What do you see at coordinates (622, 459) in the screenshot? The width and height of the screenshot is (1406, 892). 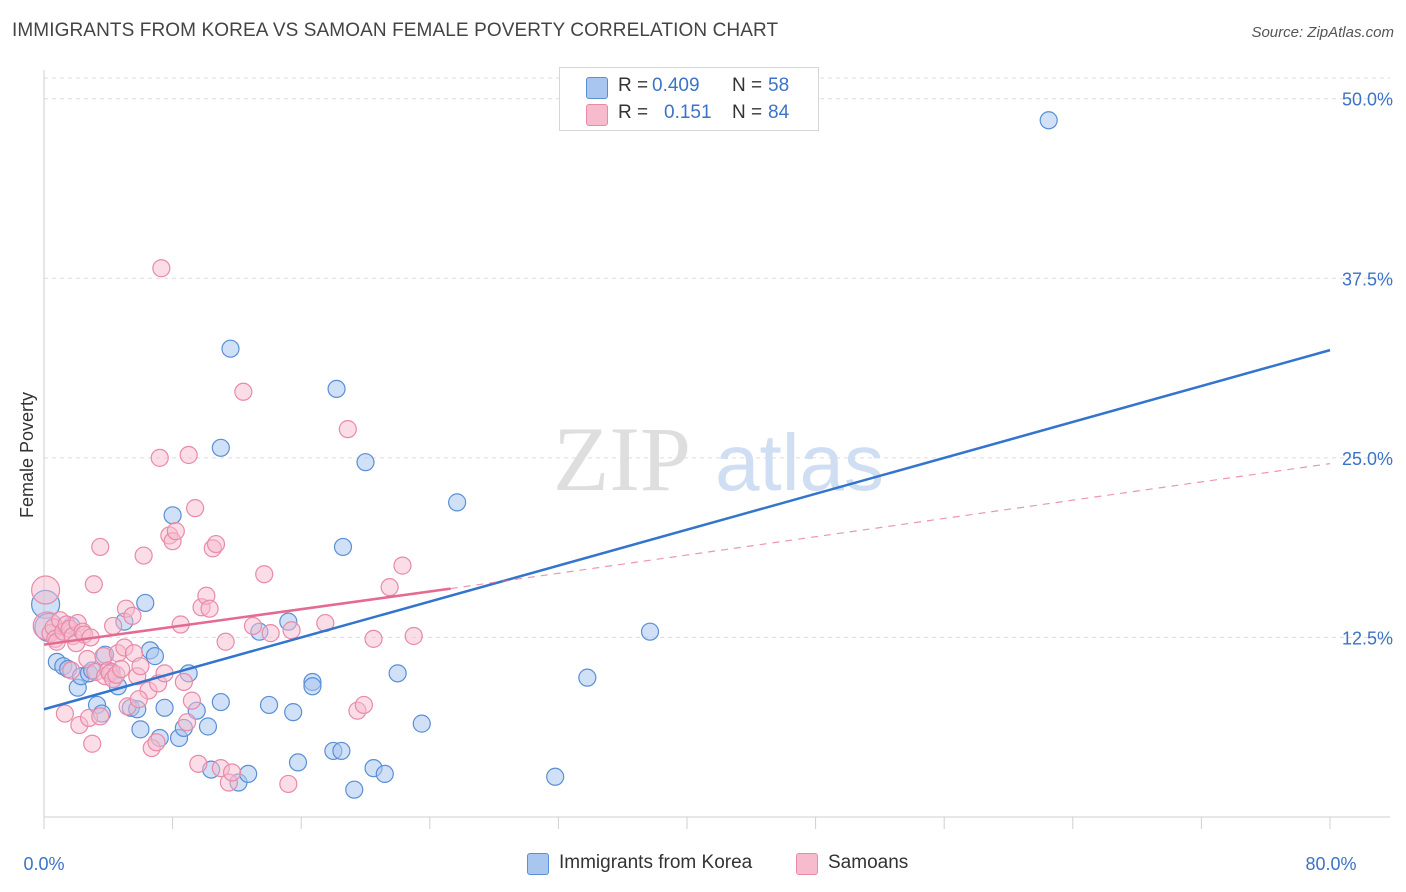 I see `watermark-zip: ZIP` at bounding box center [622, 459].